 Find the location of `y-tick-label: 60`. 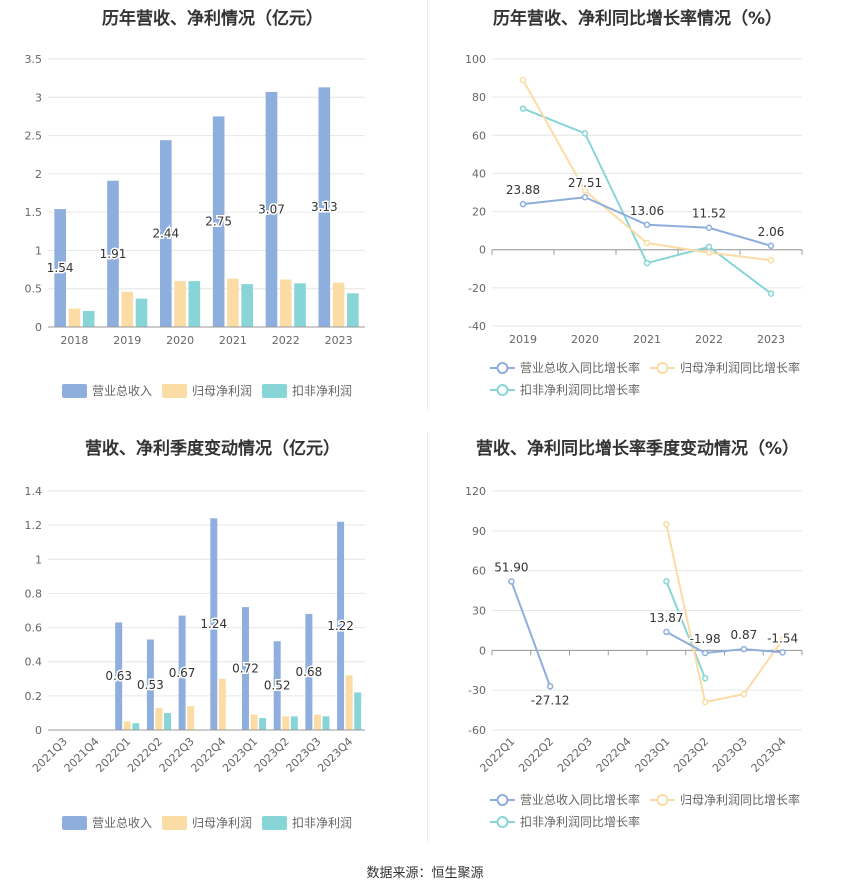

y-tick-label: 60 is located at coordinates (479, 135).